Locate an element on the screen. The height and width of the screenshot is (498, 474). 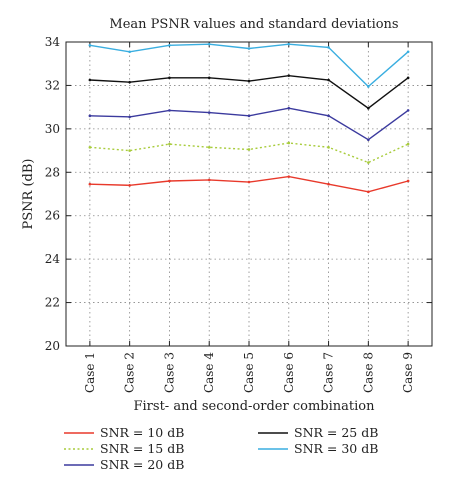
y-tick-label: 30 is located at coordinates (52, 129).